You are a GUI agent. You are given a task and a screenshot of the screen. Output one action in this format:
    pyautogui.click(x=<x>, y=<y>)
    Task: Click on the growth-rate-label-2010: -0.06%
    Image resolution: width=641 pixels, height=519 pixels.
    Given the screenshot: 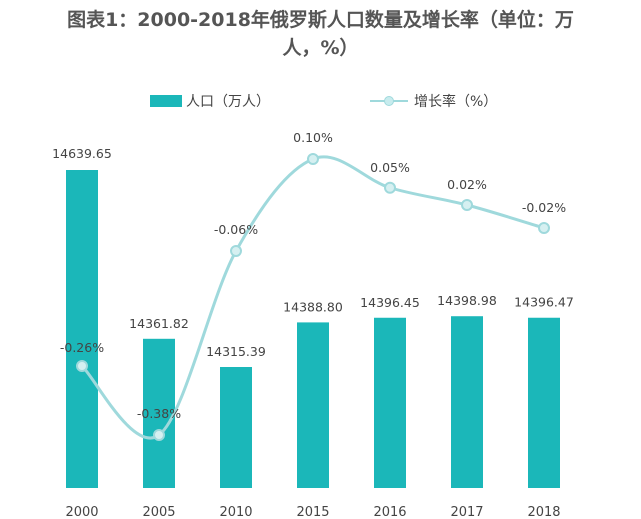 What is the action you would take?
    pyautogui.click(x=236, y=229)
    